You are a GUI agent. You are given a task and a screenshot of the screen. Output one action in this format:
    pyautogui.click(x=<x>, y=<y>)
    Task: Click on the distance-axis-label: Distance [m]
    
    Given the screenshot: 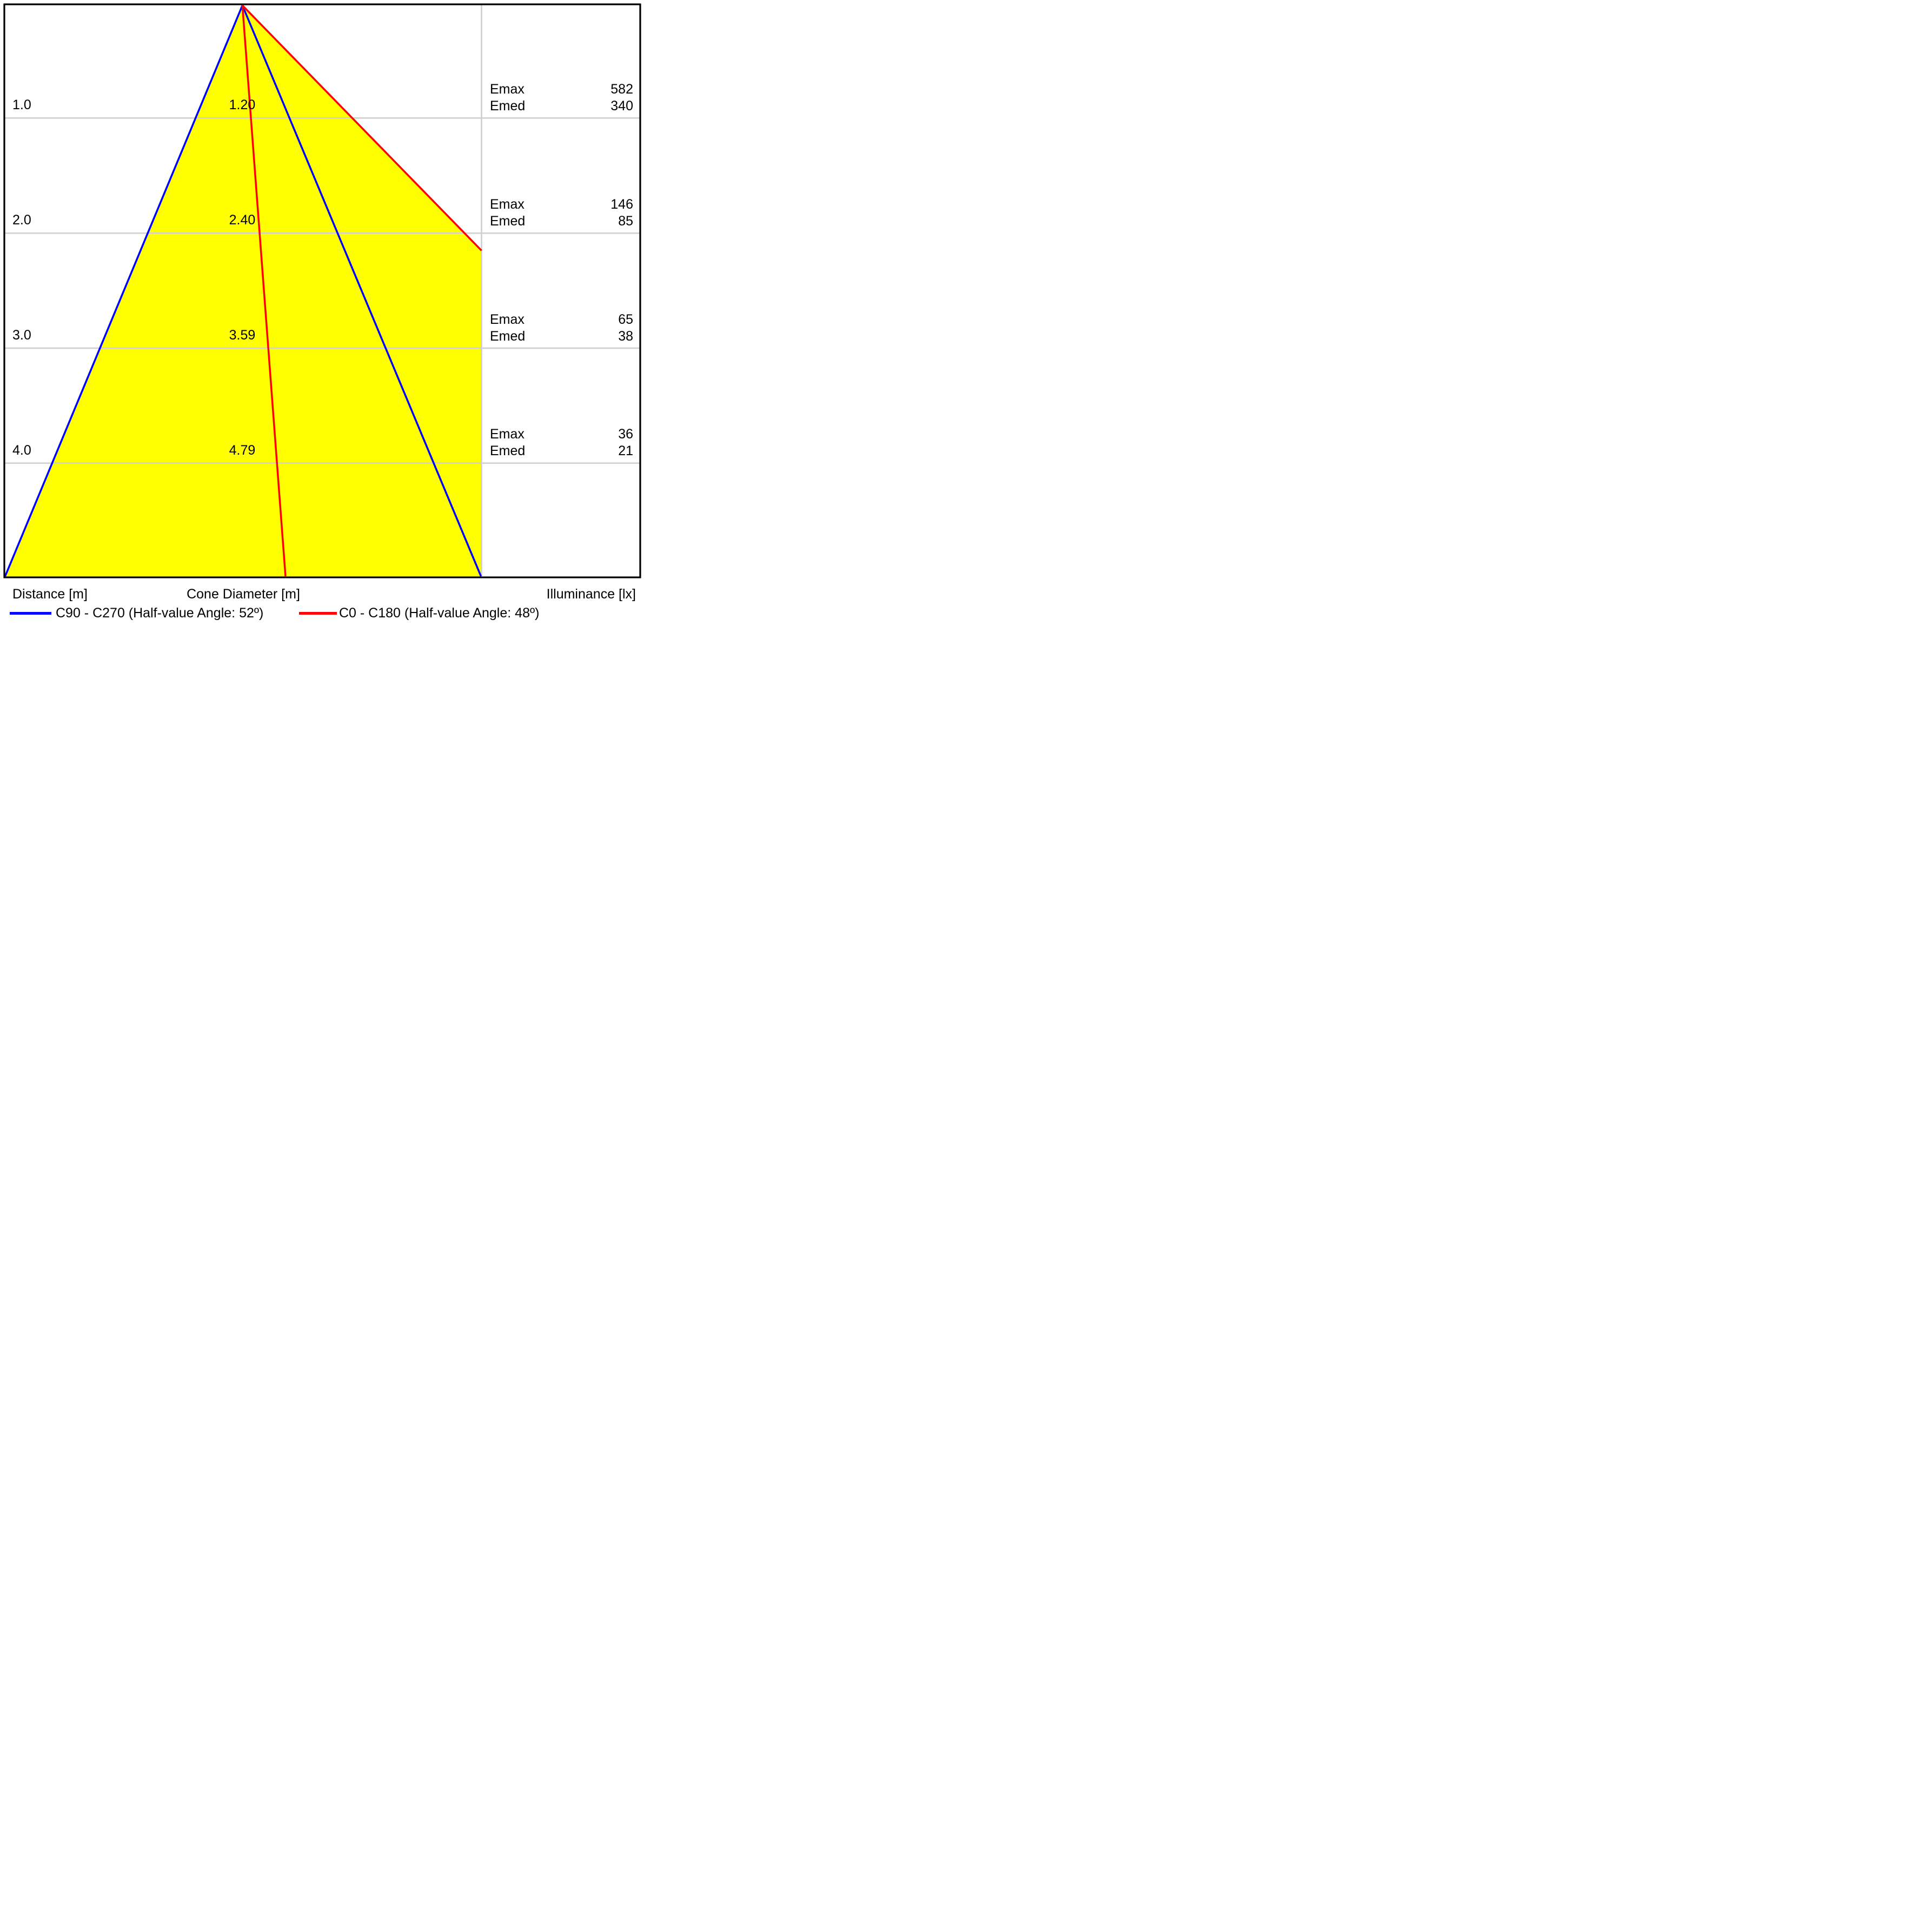 What is the action you would take?
    pyautogui.click(x=50, y=594)
    